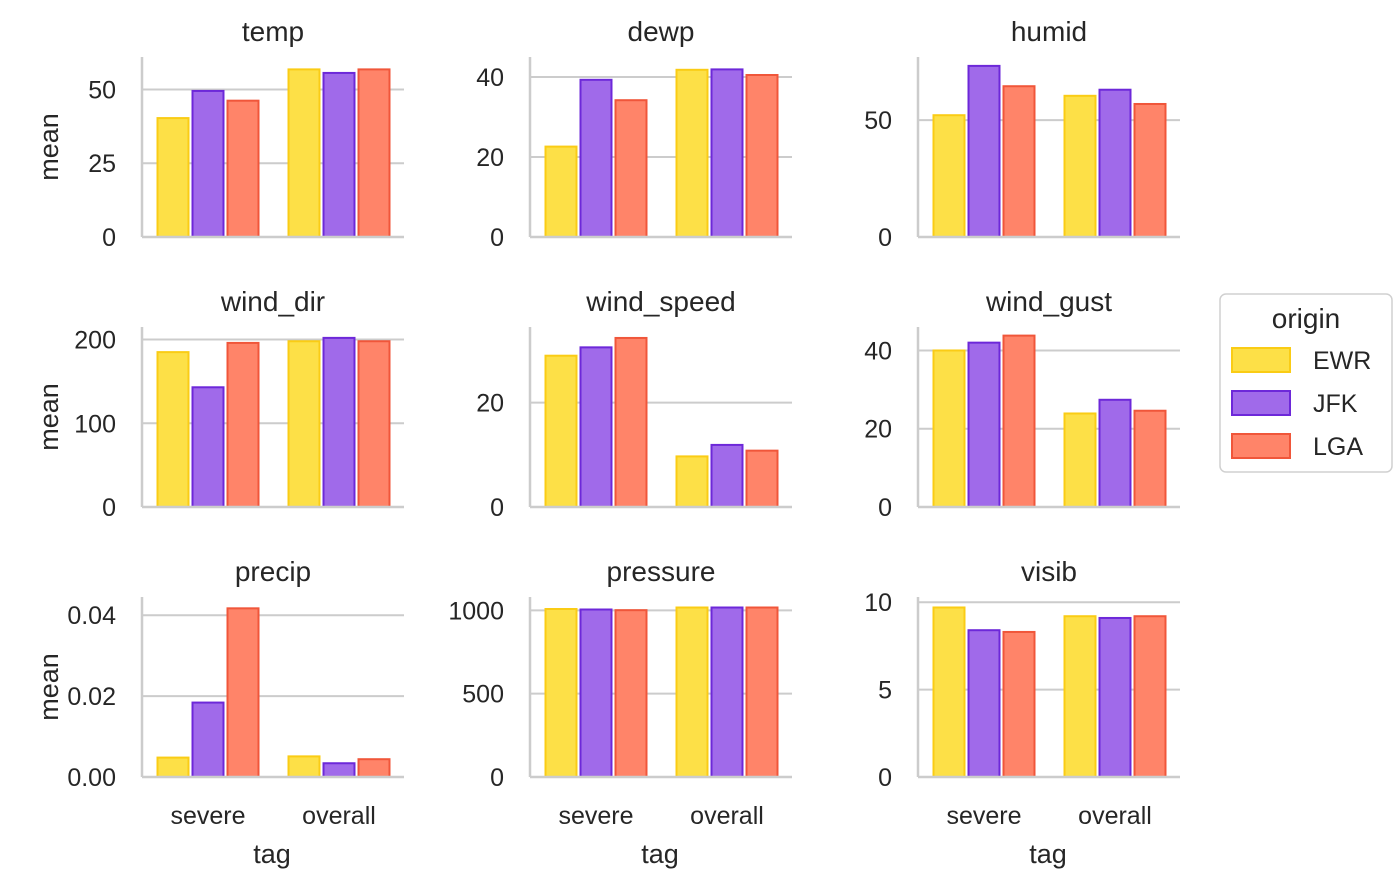  What do you see at coordinates (91, 697) in the screenshot?
I see `y-tick-label: 0.02` at bounding box center [91, 697].